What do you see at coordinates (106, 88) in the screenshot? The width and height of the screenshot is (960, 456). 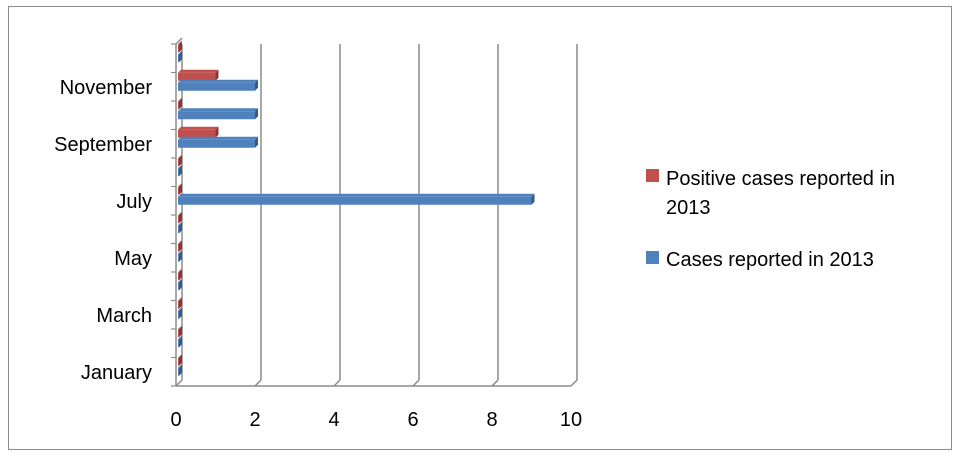 I see `y-tick-label: November` at bounding box center [106, 88].